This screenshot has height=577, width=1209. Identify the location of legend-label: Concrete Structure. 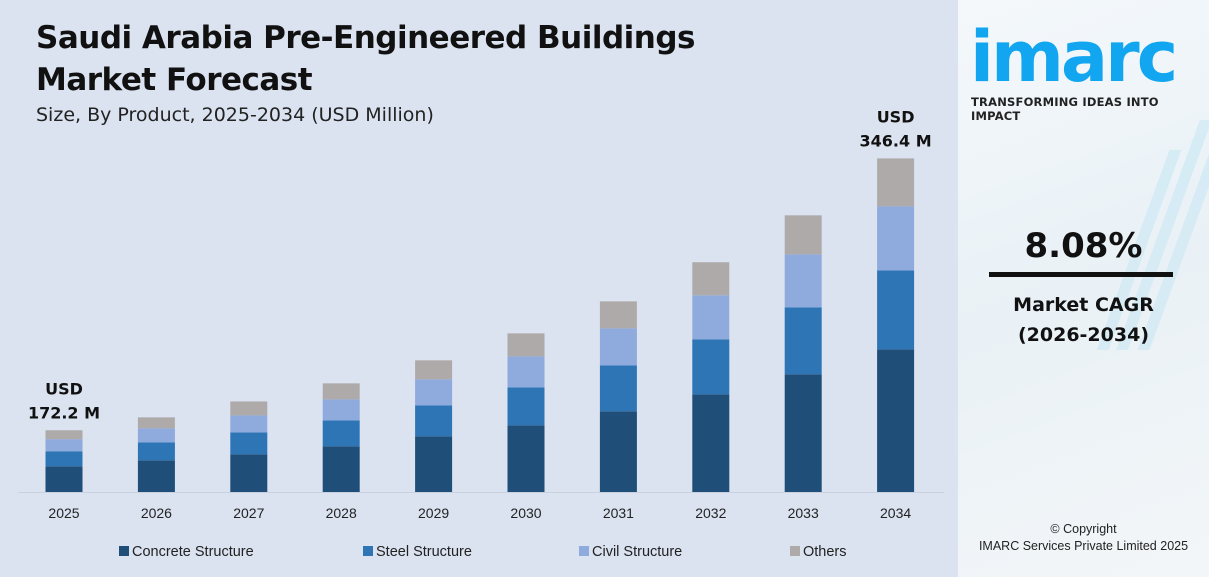
(193, 552).